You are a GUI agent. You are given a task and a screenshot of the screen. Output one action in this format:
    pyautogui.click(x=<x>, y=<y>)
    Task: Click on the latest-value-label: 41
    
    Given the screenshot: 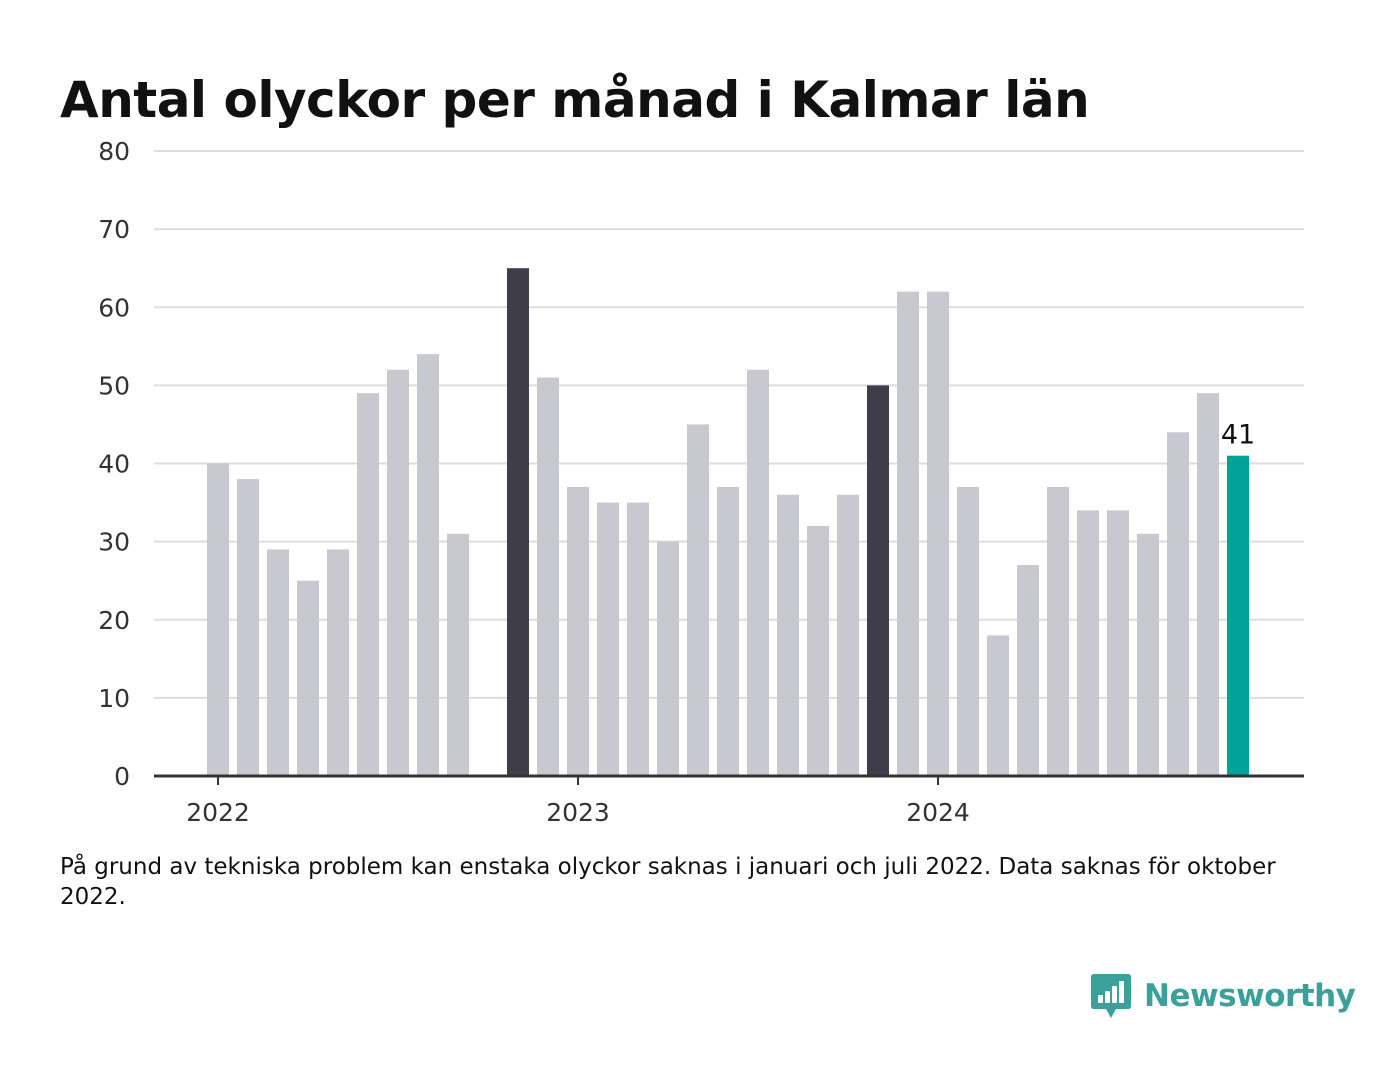 What is the action you would take?
    pyautogui.click(x=1238, y=435)
    